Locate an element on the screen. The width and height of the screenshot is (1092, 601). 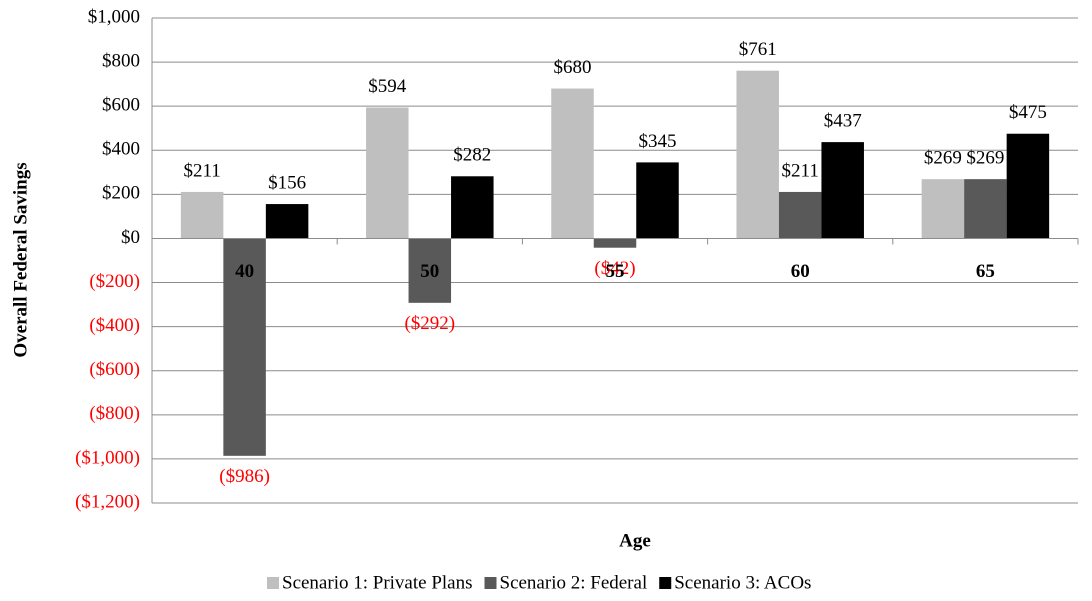
y-tick-label: ($400) is located at coordinates (114, 325).